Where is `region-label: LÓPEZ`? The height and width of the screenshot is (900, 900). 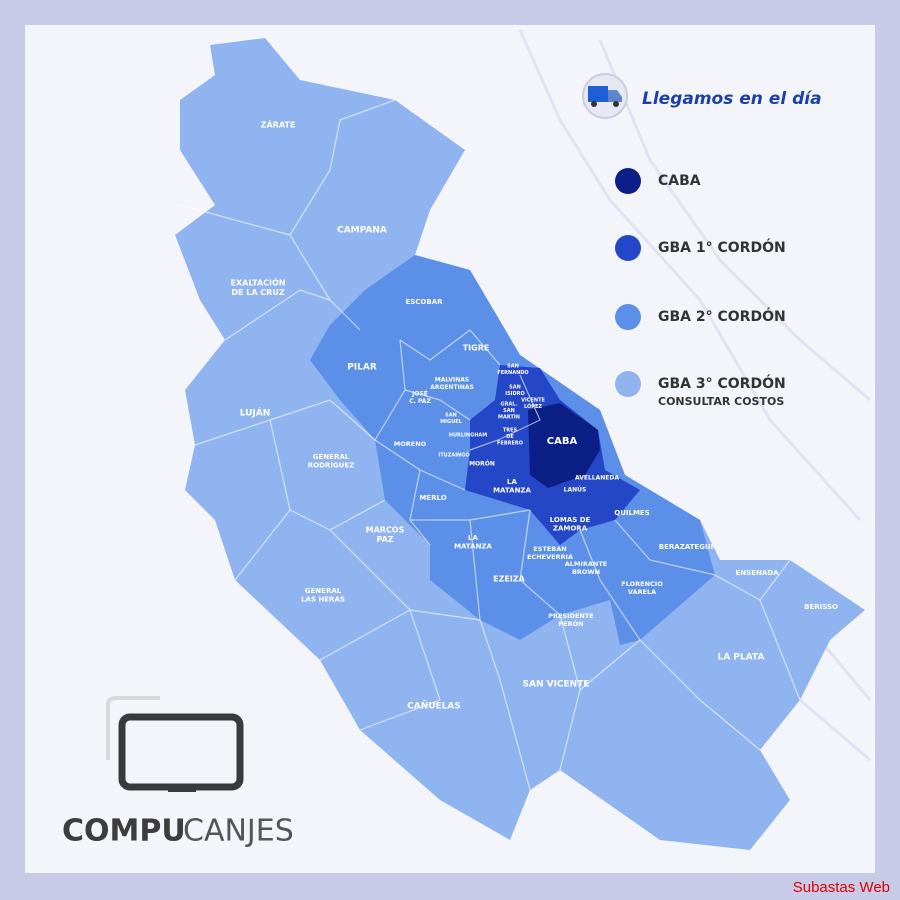
region-label: LÓPEZ is located at coordinates (533, 406).